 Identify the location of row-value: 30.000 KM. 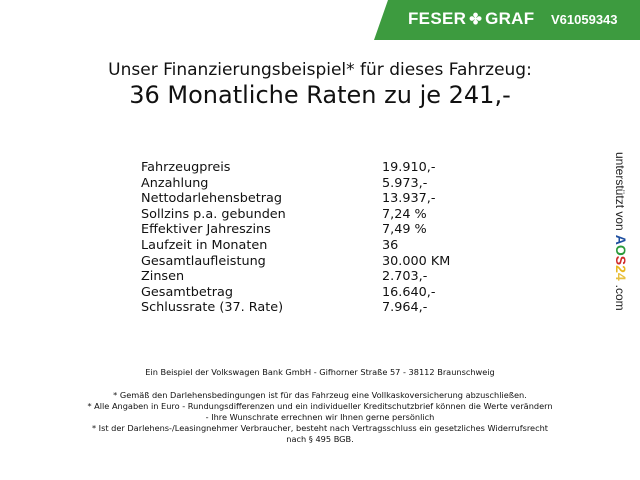
(416, 261).